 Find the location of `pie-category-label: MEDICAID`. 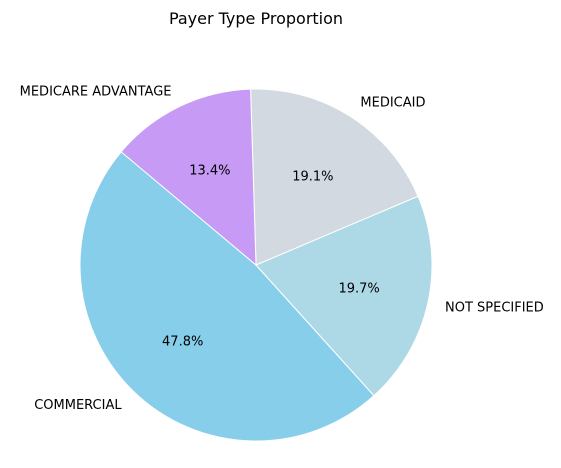

pie-category-label: MEDICAID is located at coordinates (392, 102).